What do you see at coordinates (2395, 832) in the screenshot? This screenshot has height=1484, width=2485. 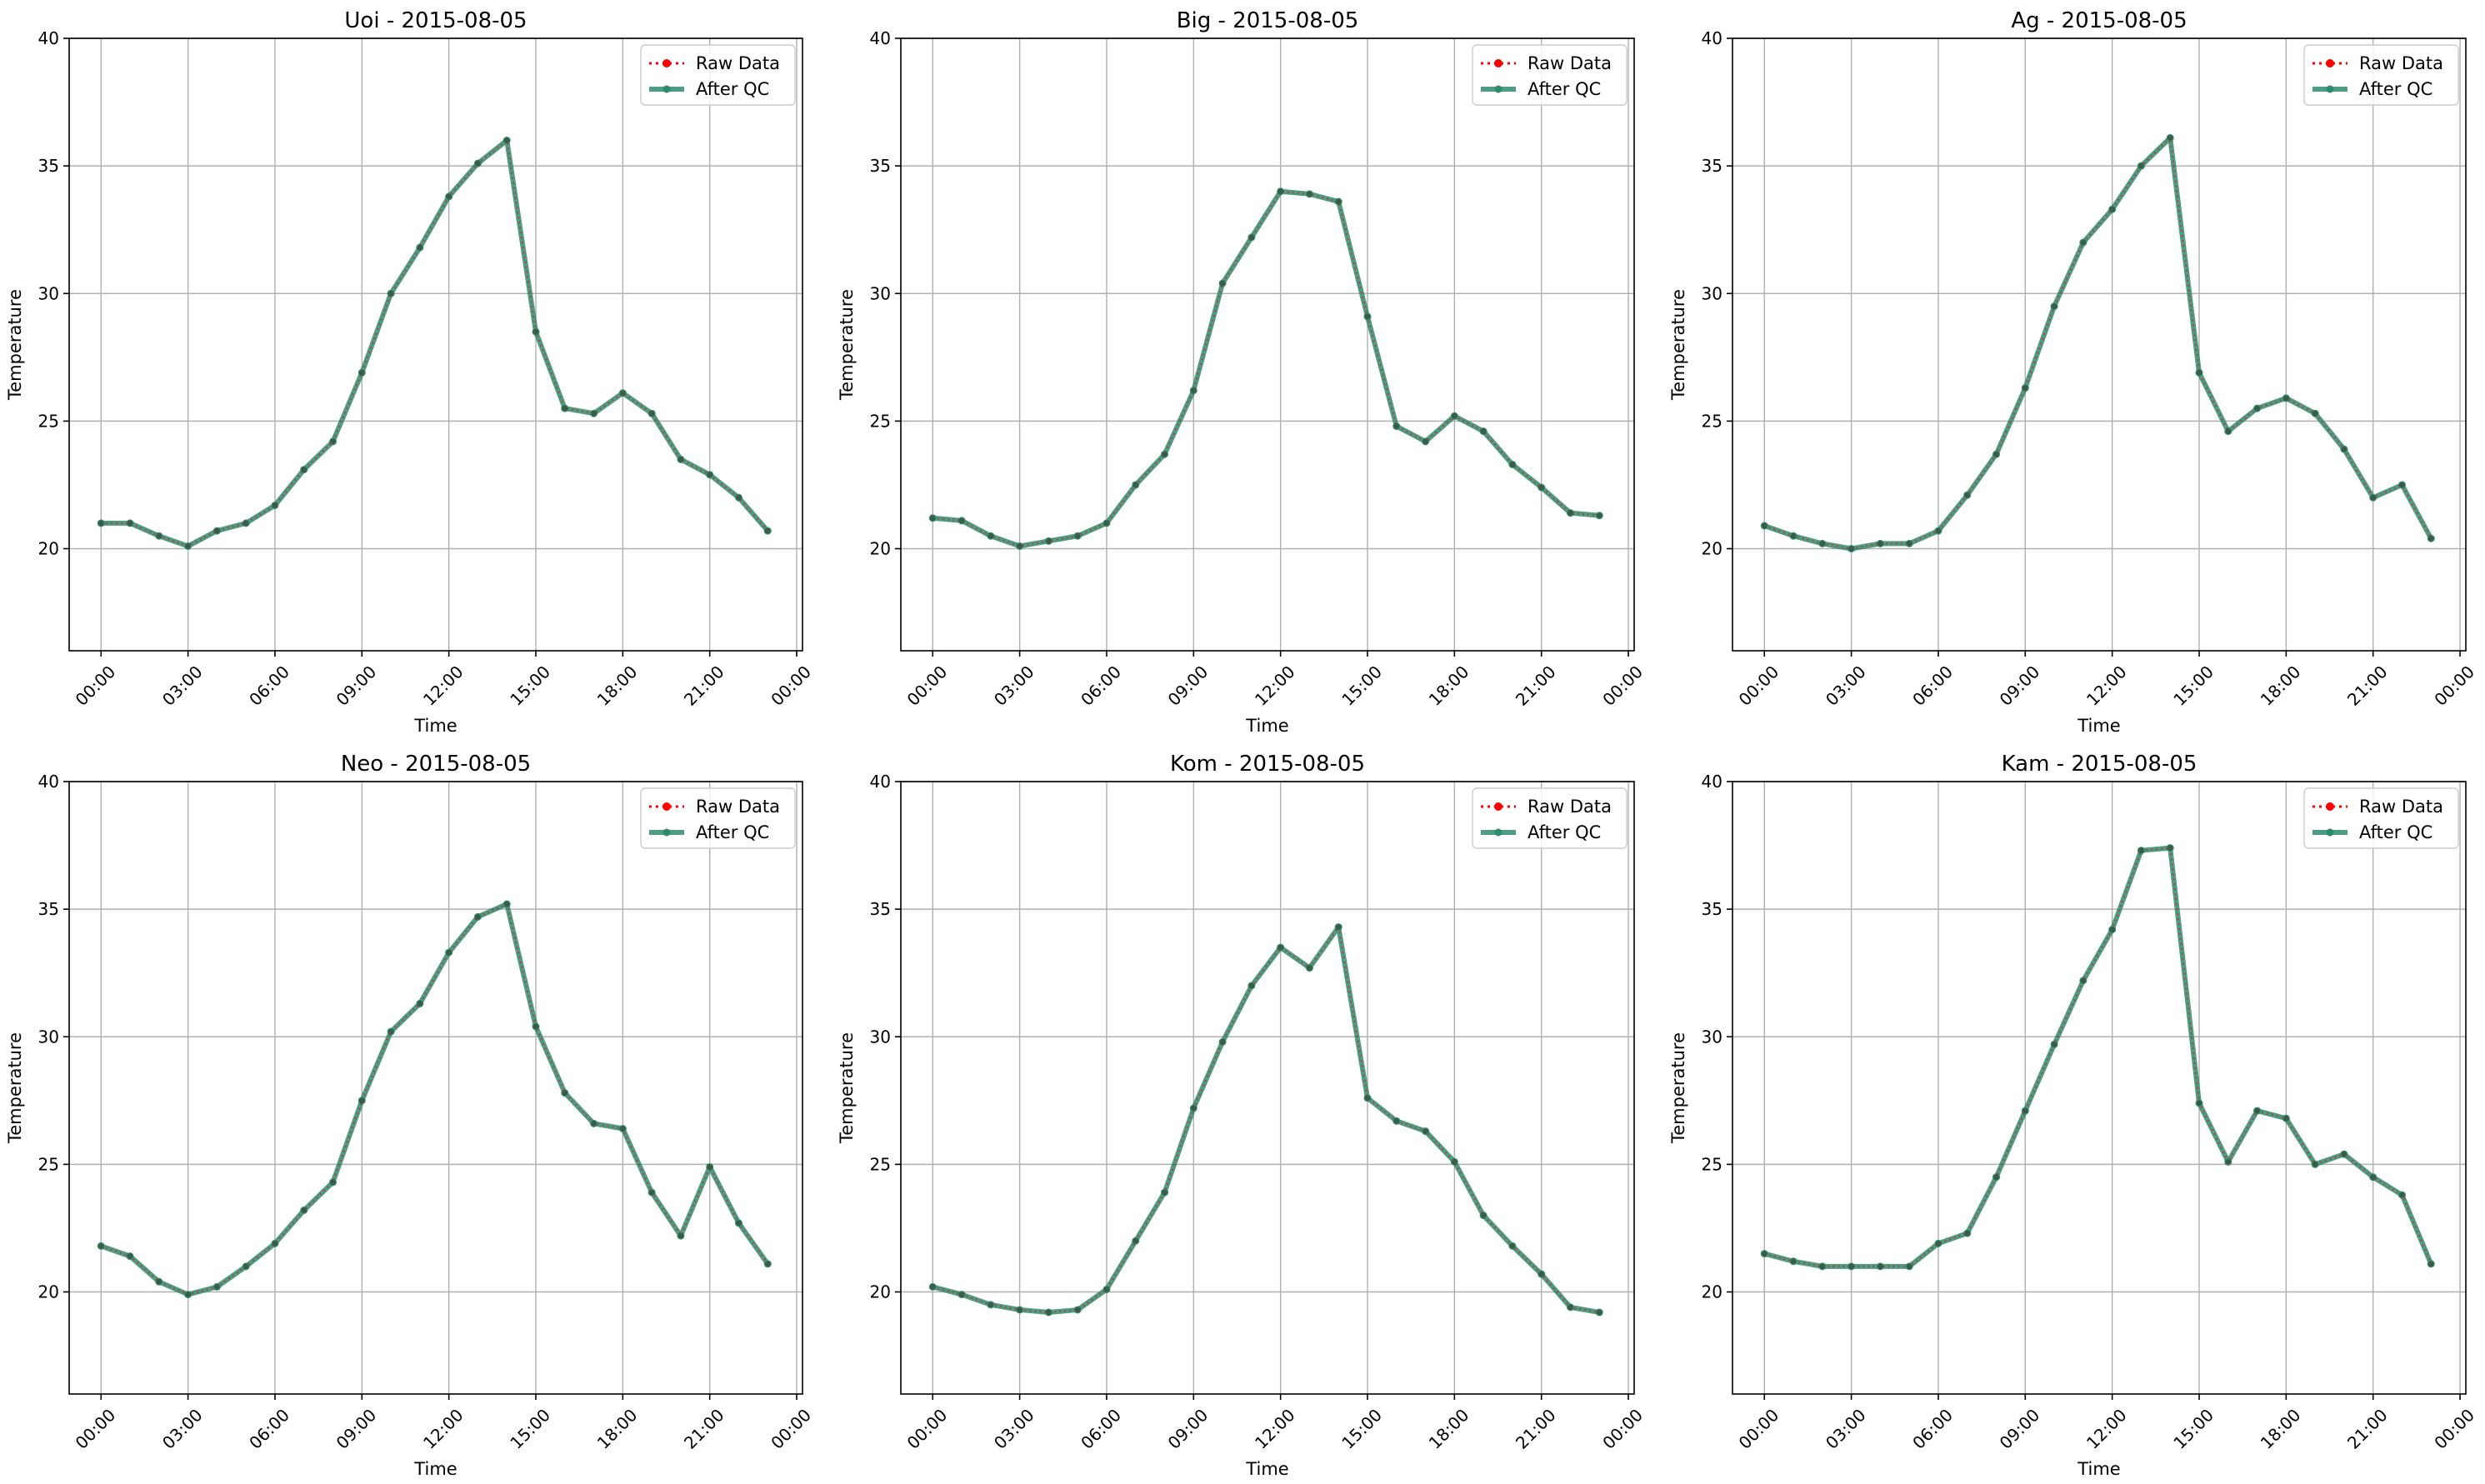 I see `legend-label: After QC` at bounding box center [2395, 832].